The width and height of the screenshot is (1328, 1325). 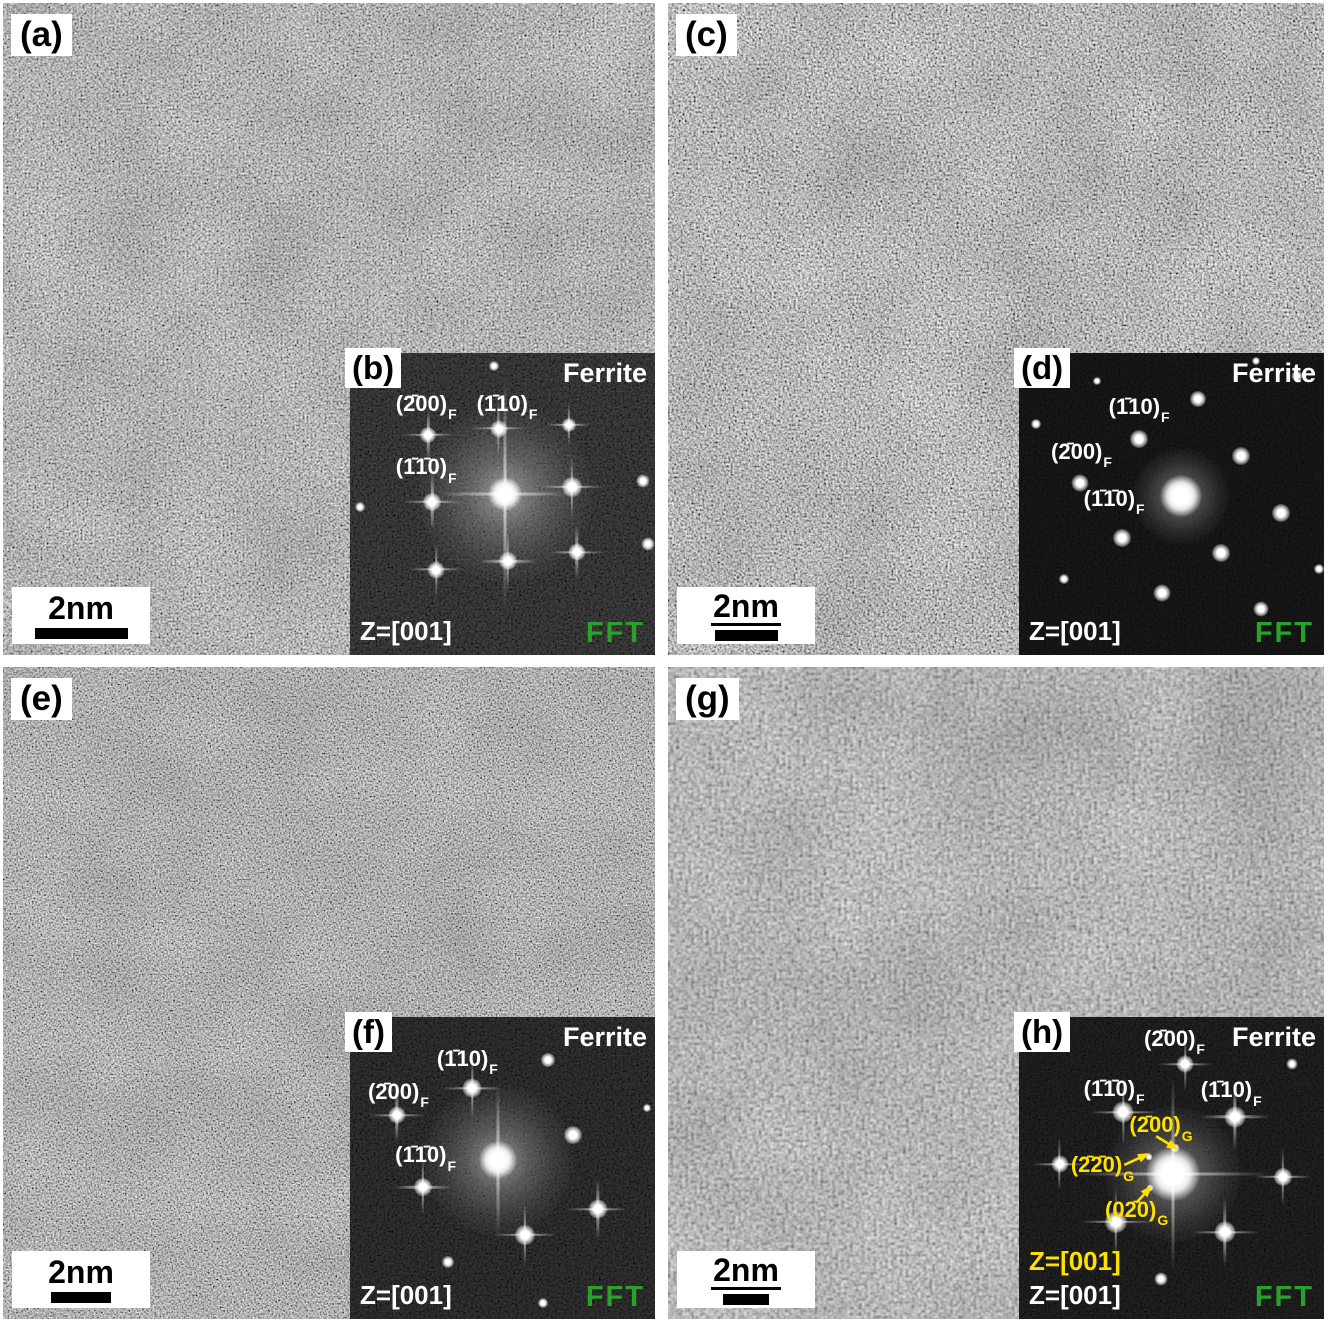 I want to click on miller-index-text: (2̄2̄0), so click(x=1096, y=1165).